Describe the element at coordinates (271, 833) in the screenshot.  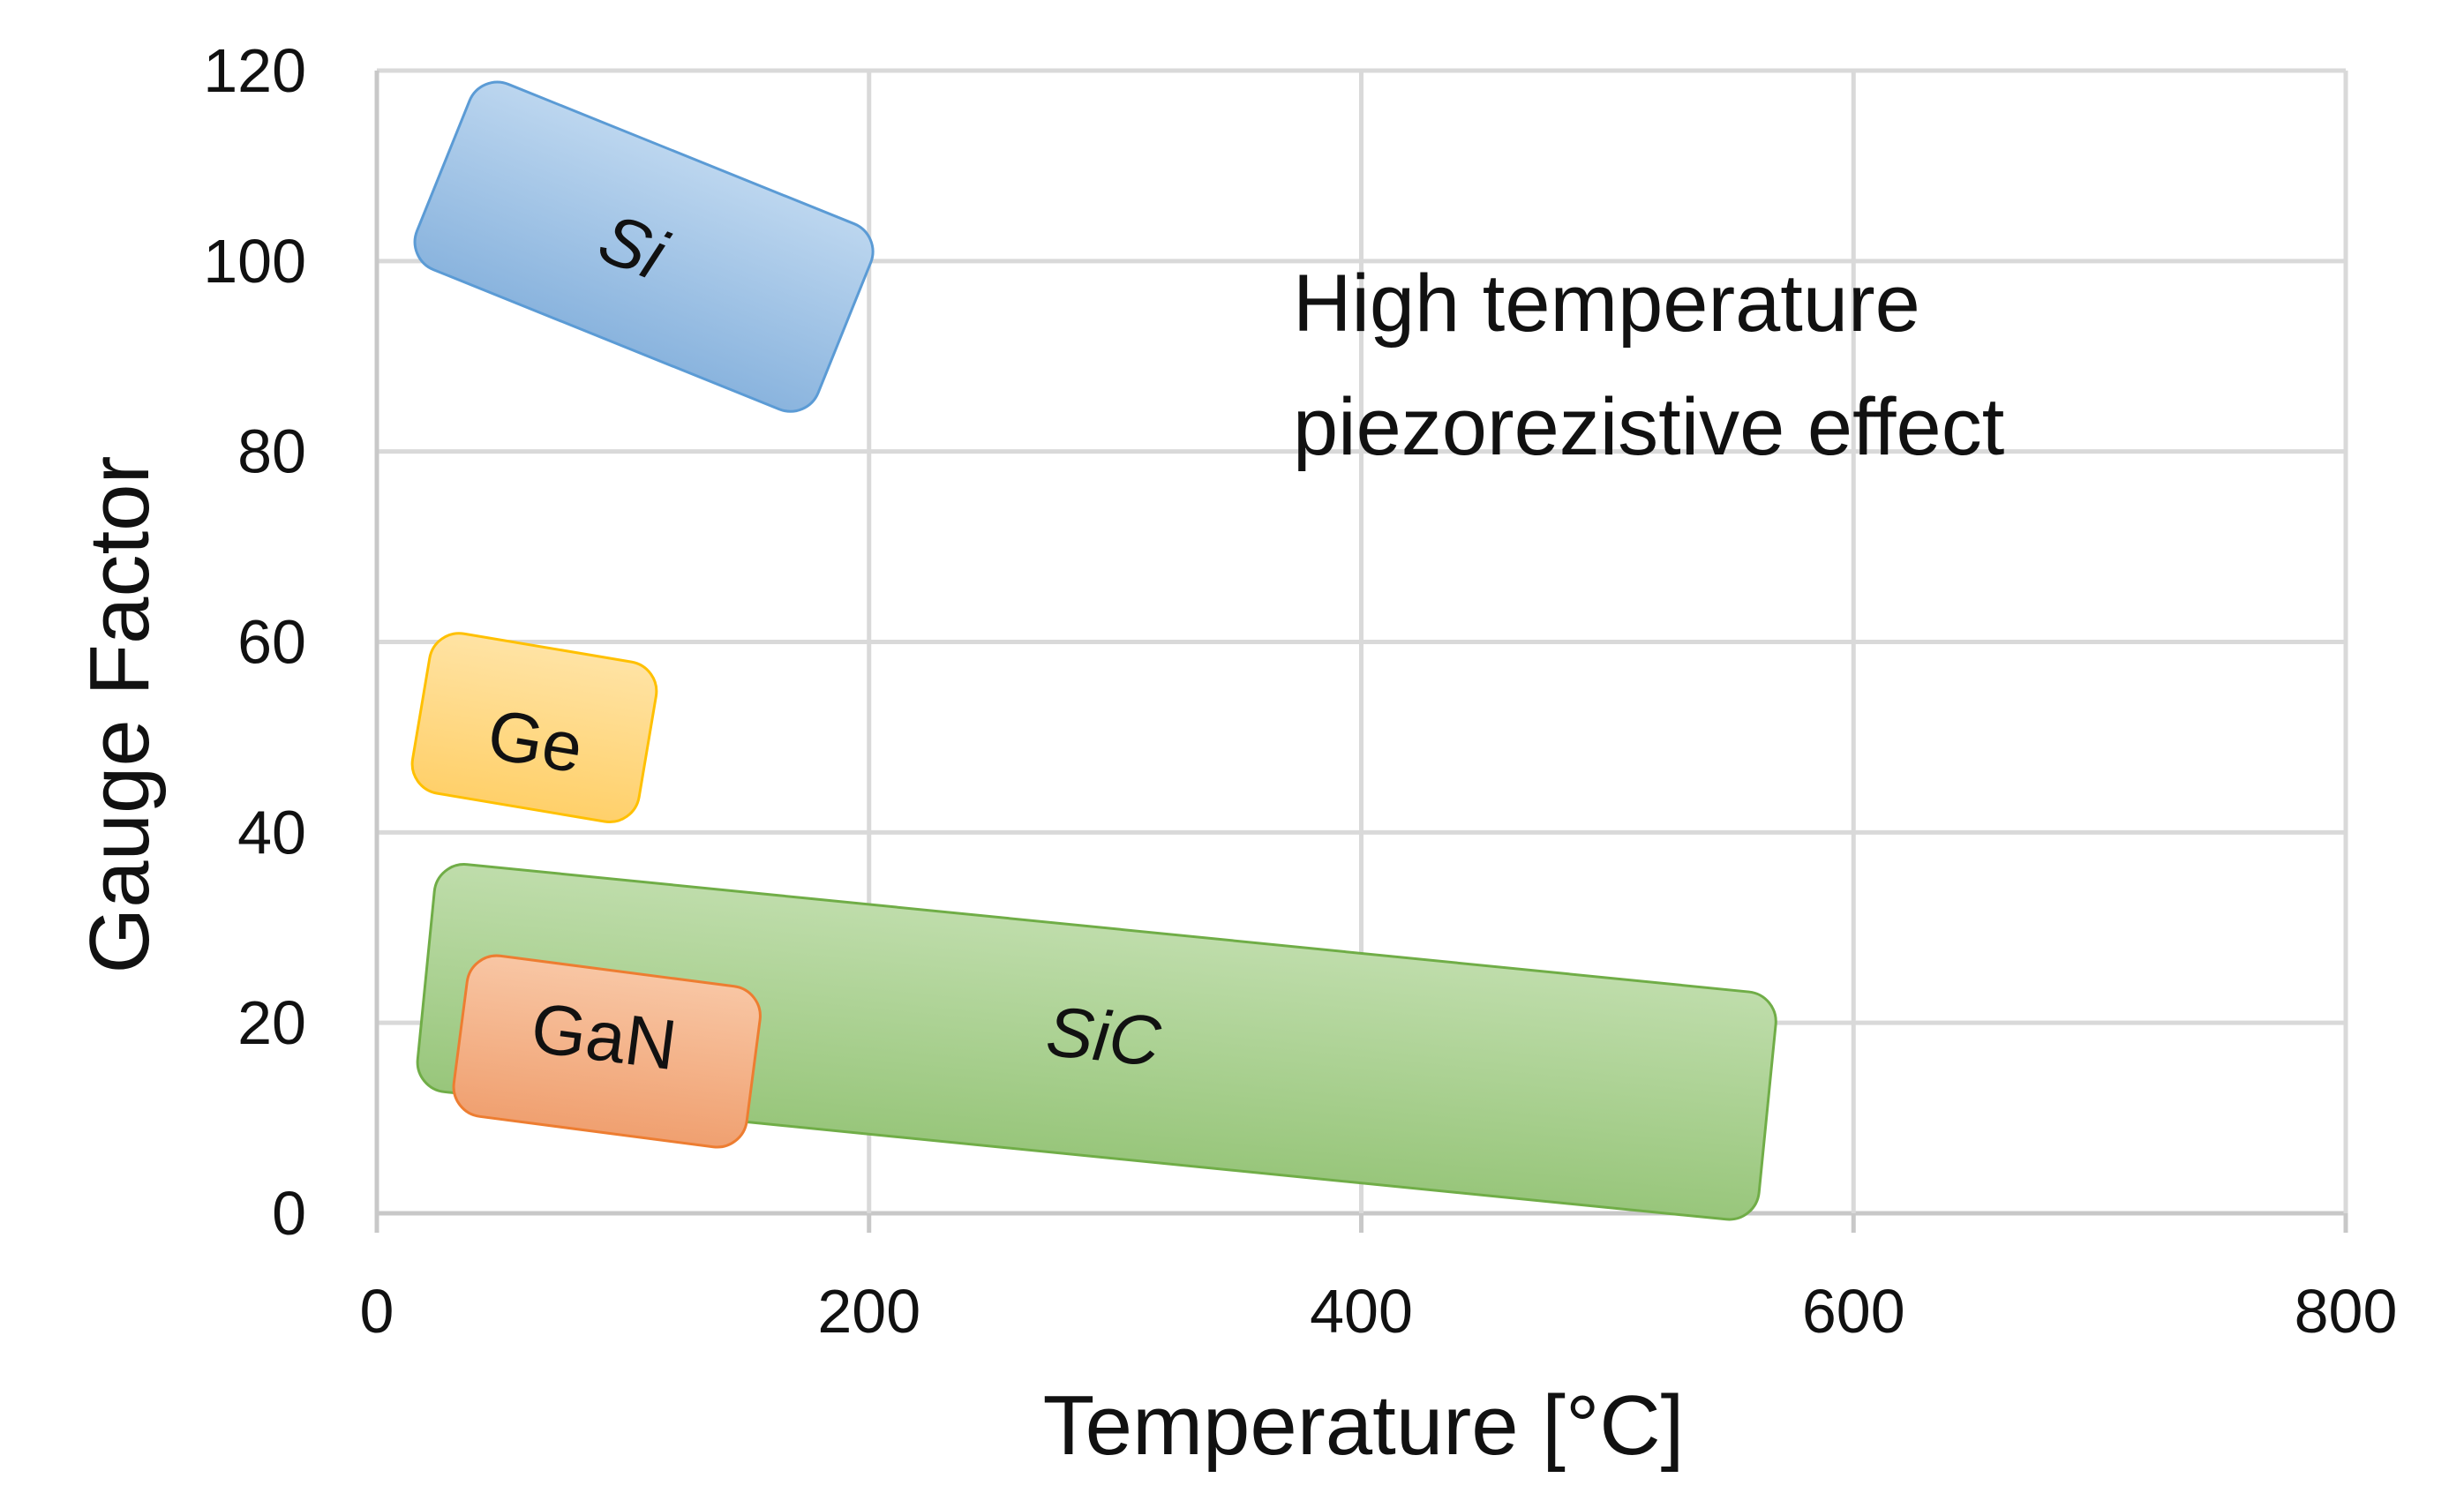
I see `y-tick-label-40: 40` at that location.